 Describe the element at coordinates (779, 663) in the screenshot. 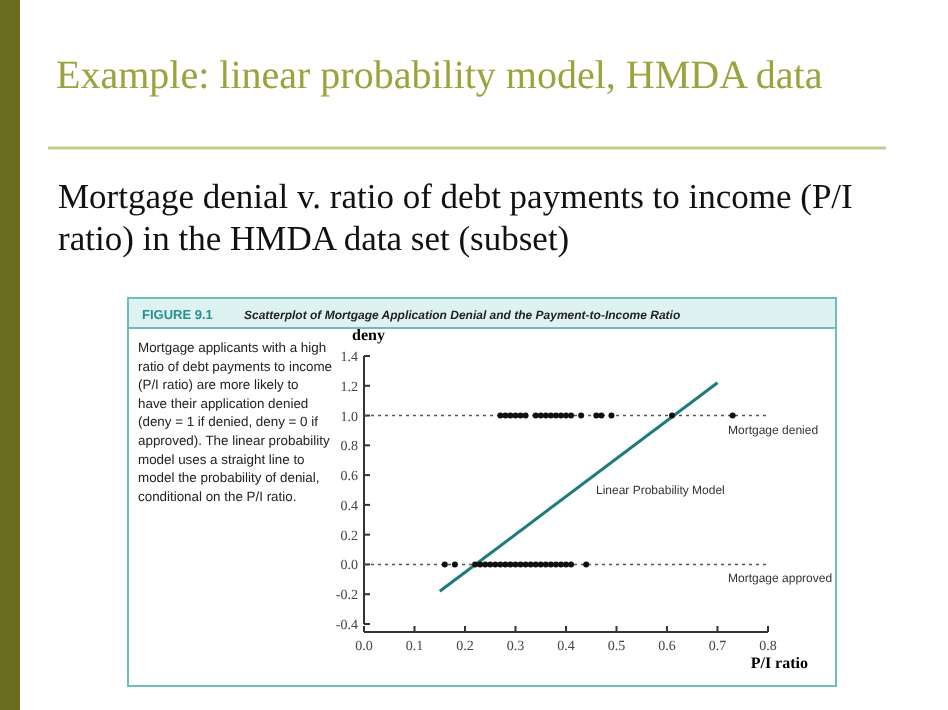

I see `x-axis-title: P/I ratio` at that location.